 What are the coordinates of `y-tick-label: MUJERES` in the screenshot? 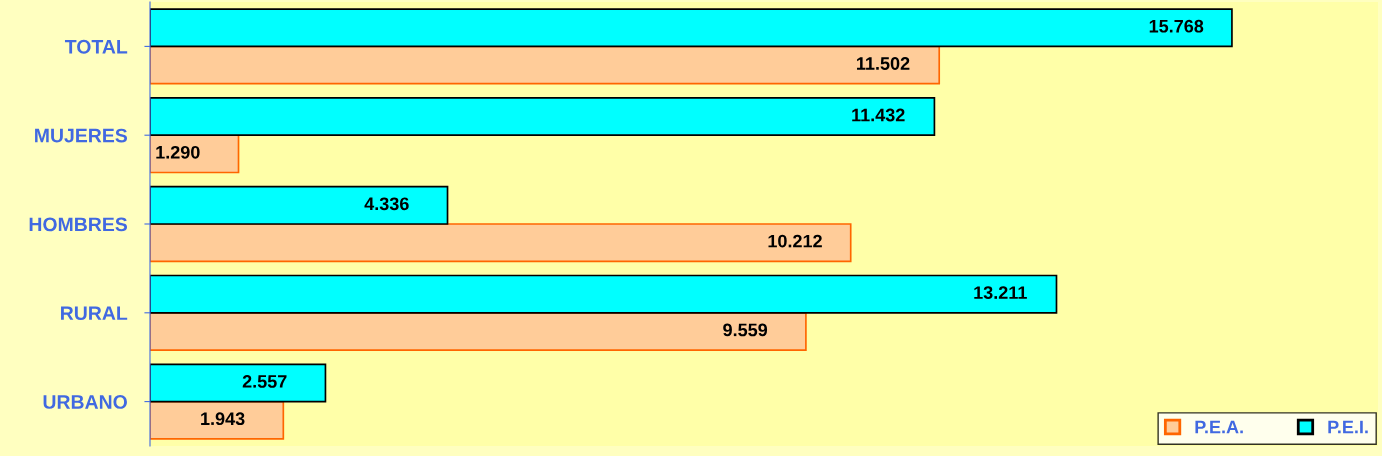 It's located at (81, 135).